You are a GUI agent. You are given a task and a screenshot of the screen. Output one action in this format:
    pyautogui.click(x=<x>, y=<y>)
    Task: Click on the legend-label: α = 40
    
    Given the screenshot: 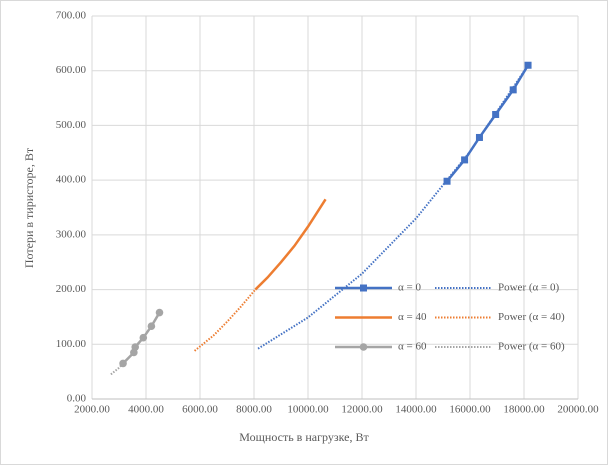 What is the action you would take?
    pyautogui.click(x=412, y=317)
    